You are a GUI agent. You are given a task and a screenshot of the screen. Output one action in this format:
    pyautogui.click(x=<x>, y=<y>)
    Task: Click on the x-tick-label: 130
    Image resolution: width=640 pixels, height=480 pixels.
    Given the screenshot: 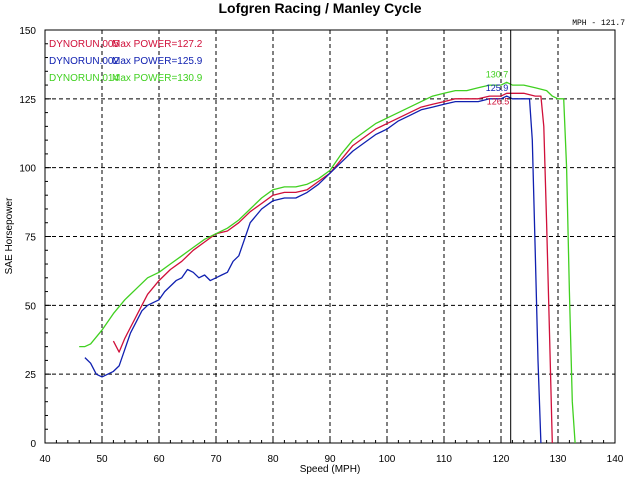 What is the action you would take?
    pyautogui.click(x=558, y=459)
    